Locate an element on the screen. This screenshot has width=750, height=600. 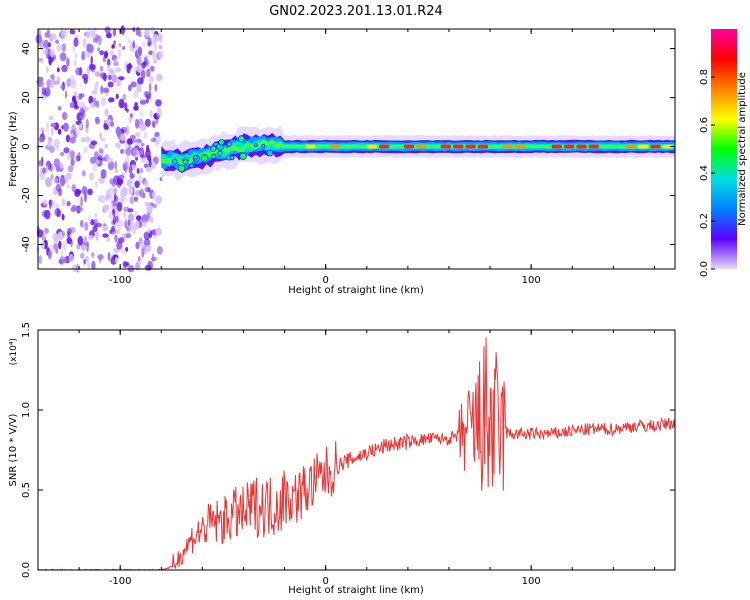
ridge-band is located at coordinates (418, 153).